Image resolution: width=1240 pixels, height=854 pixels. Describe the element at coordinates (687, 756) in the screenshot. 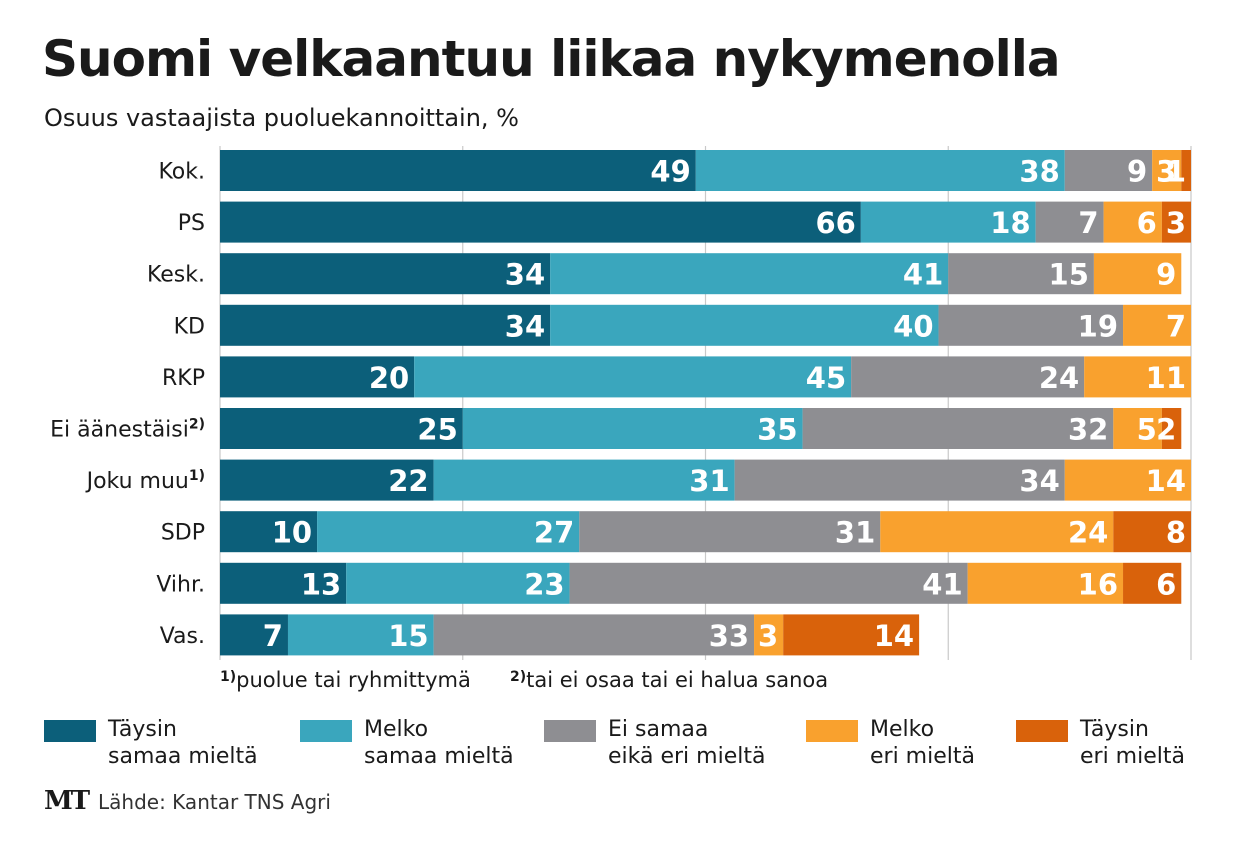

I see `legend-label-line: eikä eri mieltä` at that location.